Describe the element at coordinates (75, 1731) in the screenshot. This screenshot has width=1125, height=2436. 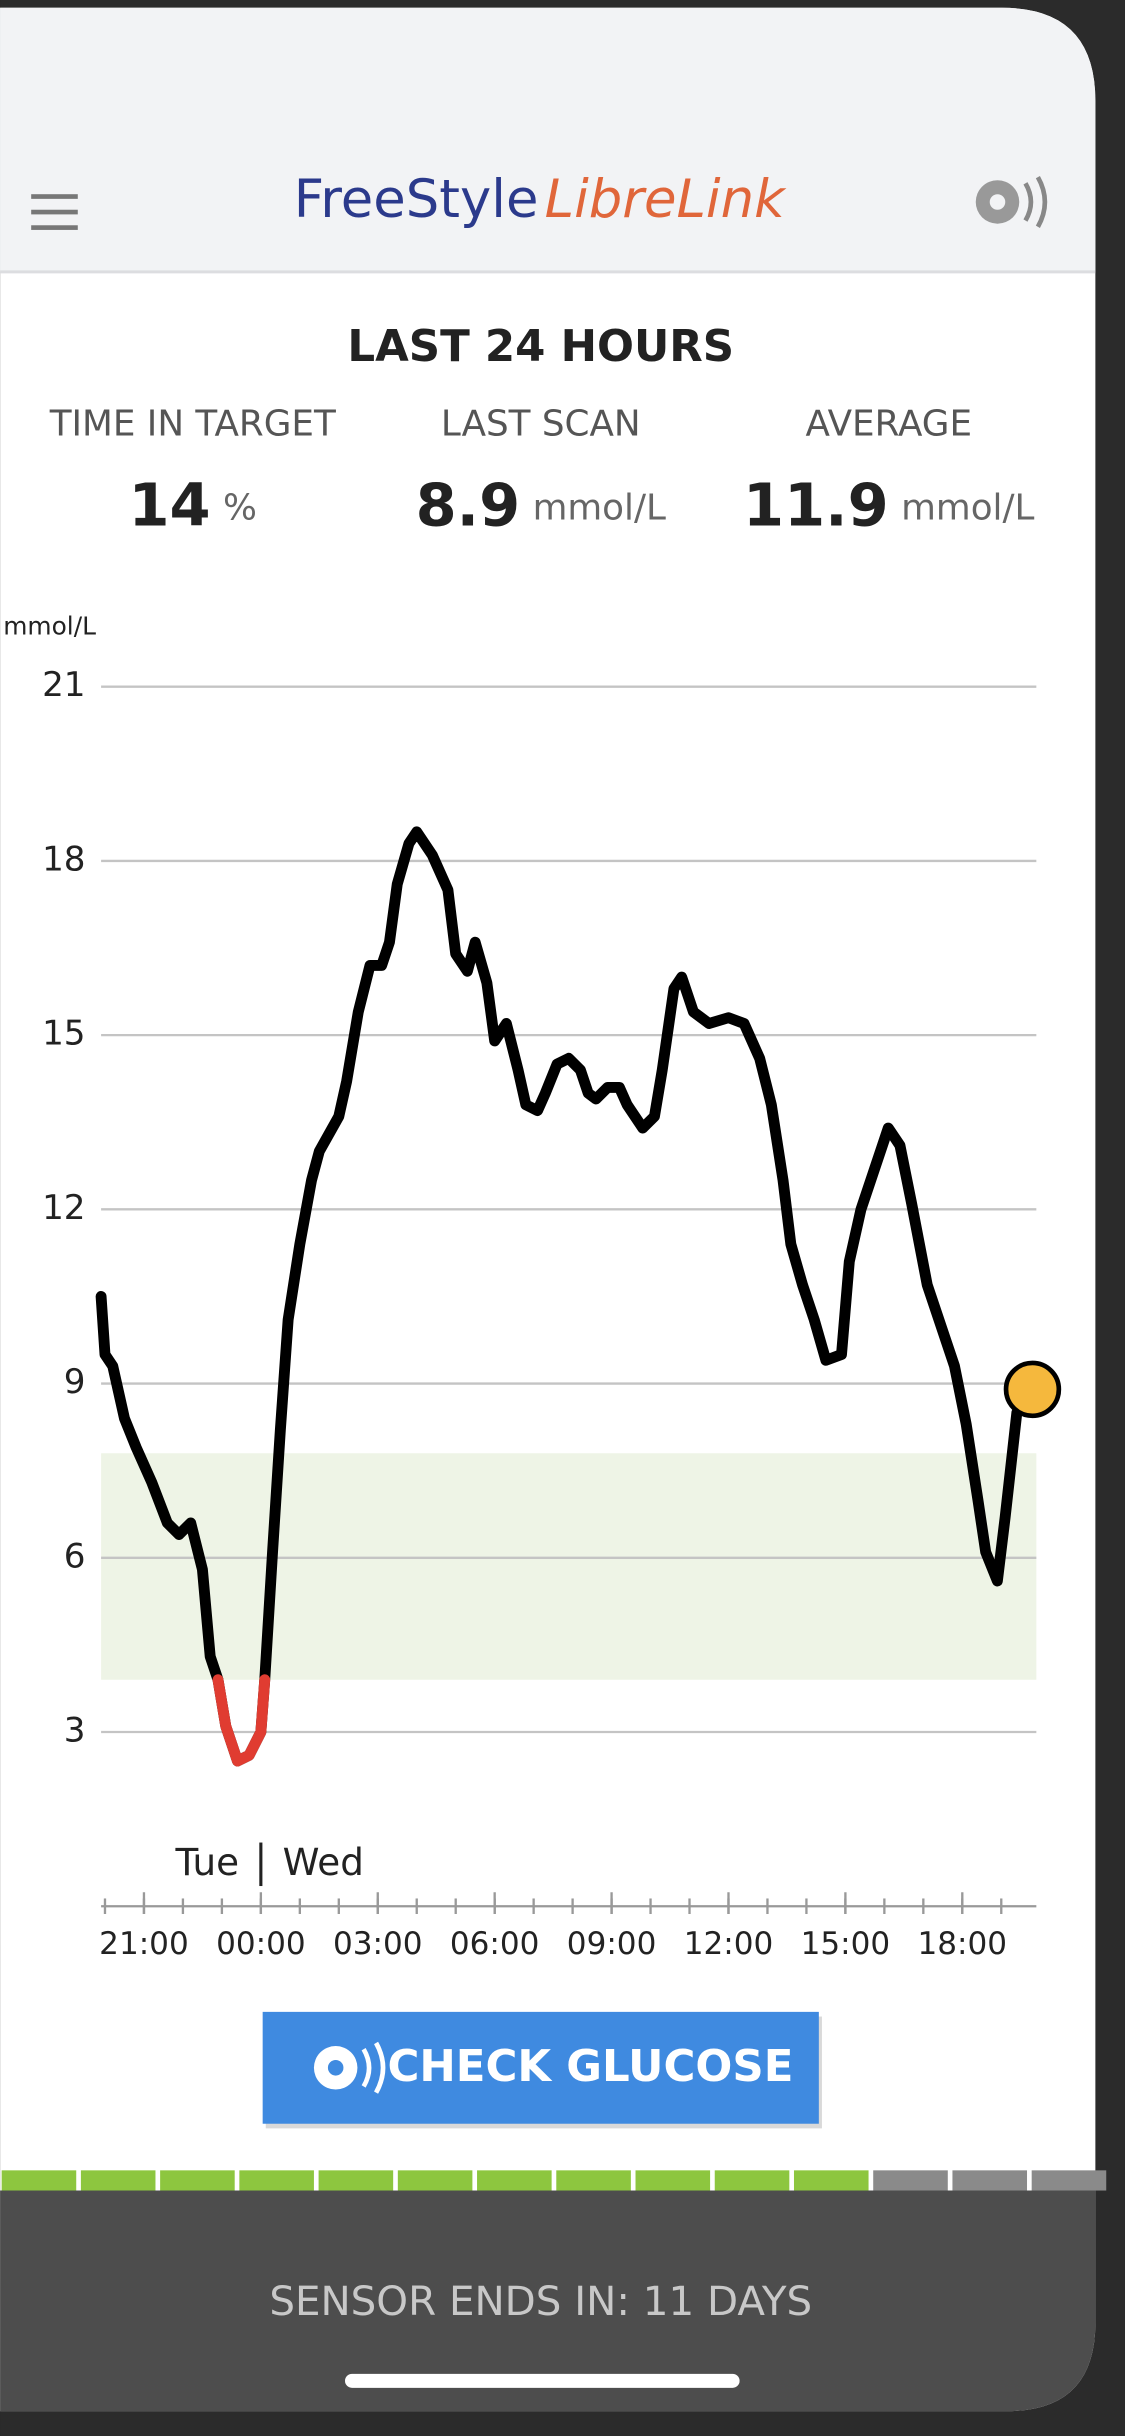
I see `y-tick-label: 3` at that location.